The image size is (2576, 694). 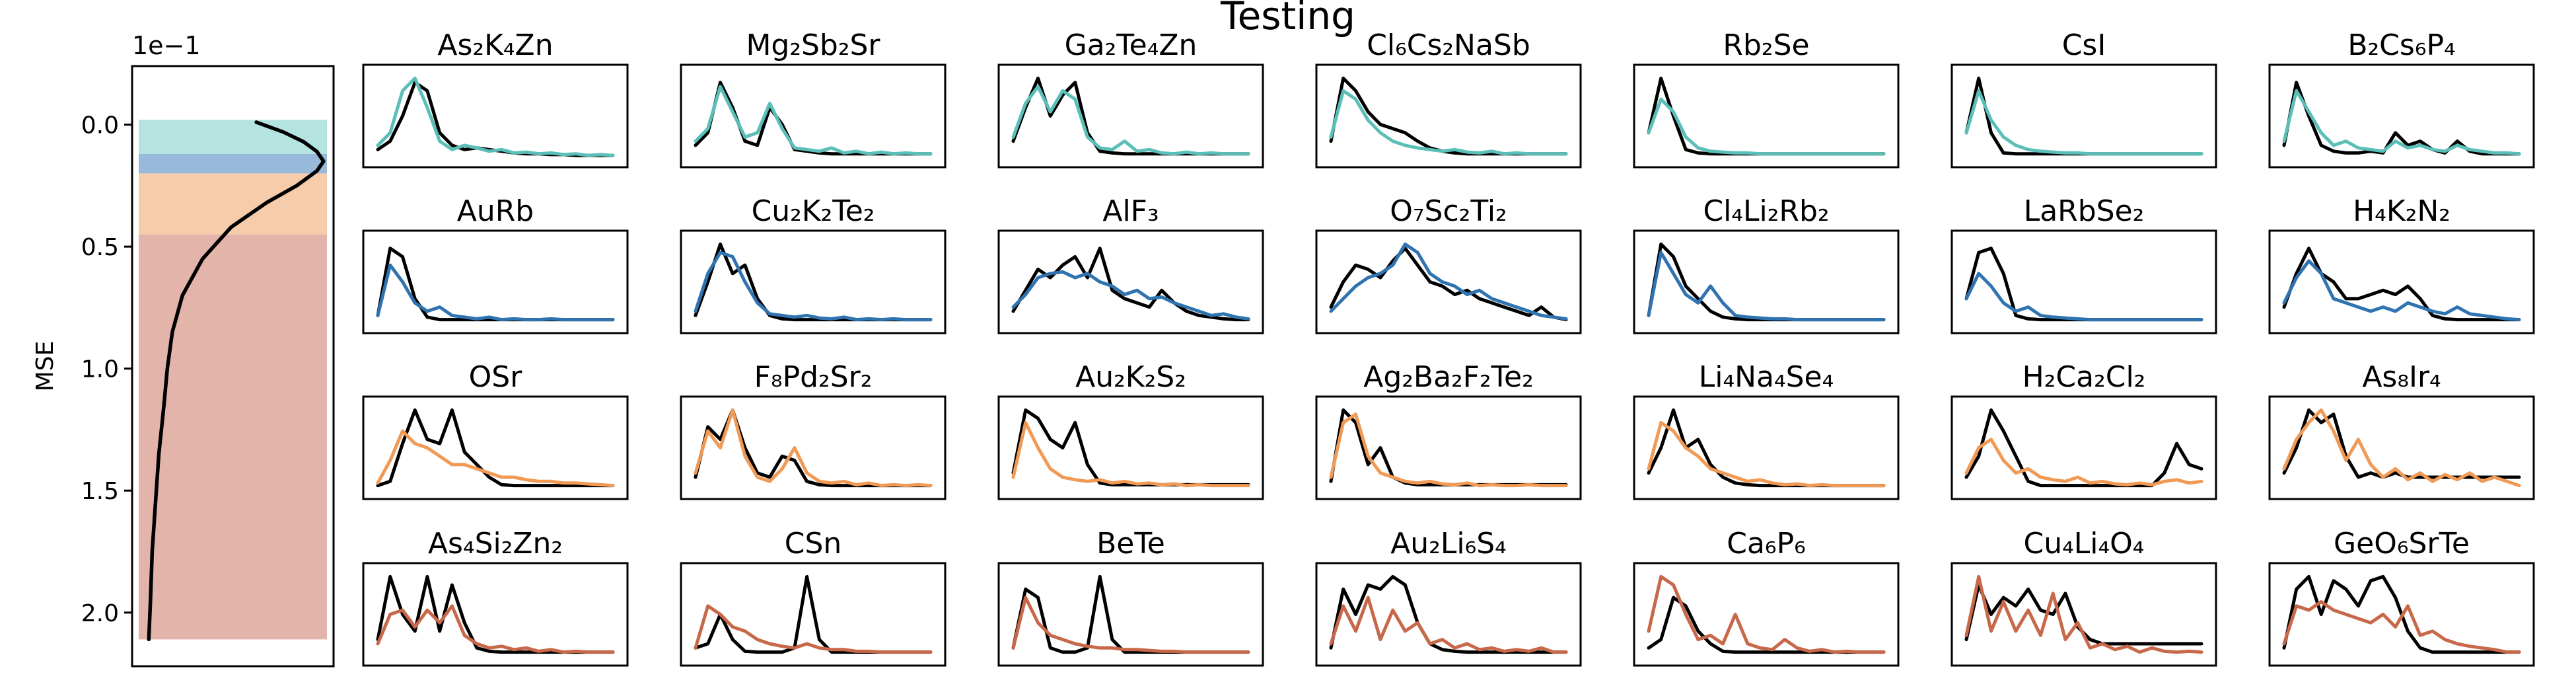 What do you see at coordinates (2084, 377) in the screenshot?
I see `spectrum-panel-title: H₂Ca₂Cl₂` at bounding box center [2084, 377].